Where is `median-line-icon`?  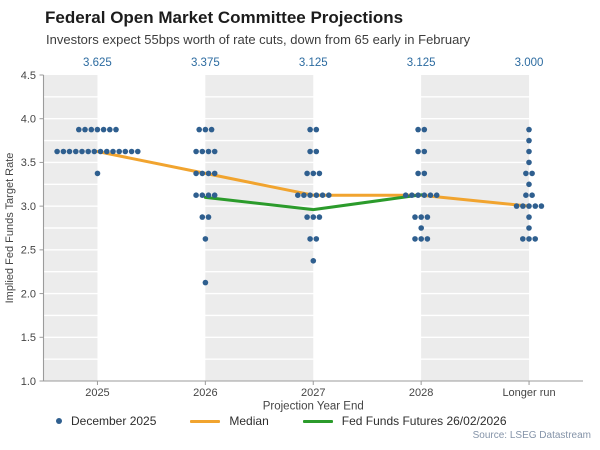
median-line-icon is located at coordinates (205, 421).